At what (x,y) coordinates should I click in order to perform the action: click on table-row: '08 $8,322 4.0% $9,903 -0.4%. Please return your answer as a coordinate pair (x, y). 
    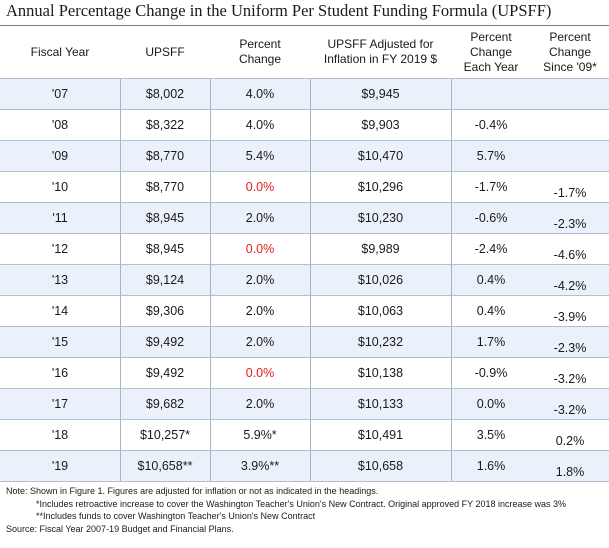
    Looking at the image, I should click on (304, 124).